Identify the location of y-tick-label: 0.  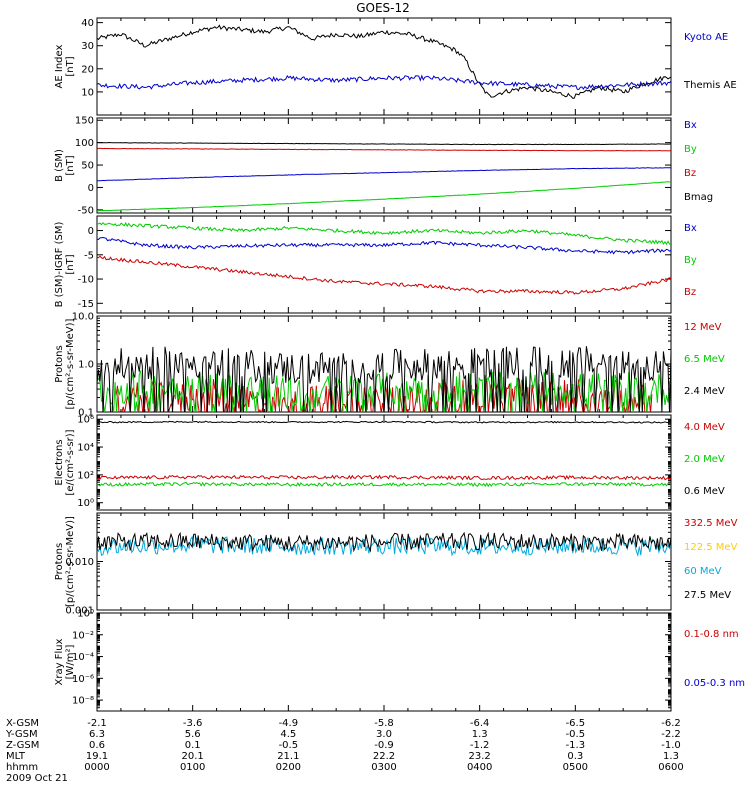
(91, 231).